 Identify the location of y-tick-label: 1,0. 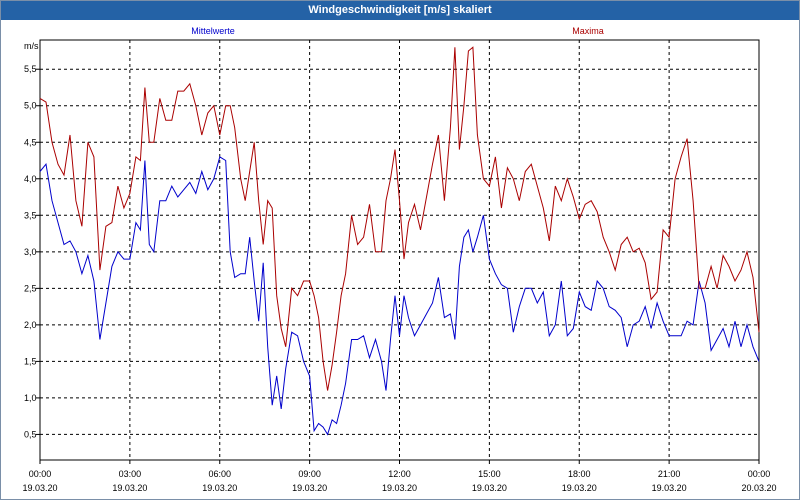
(30, 398).